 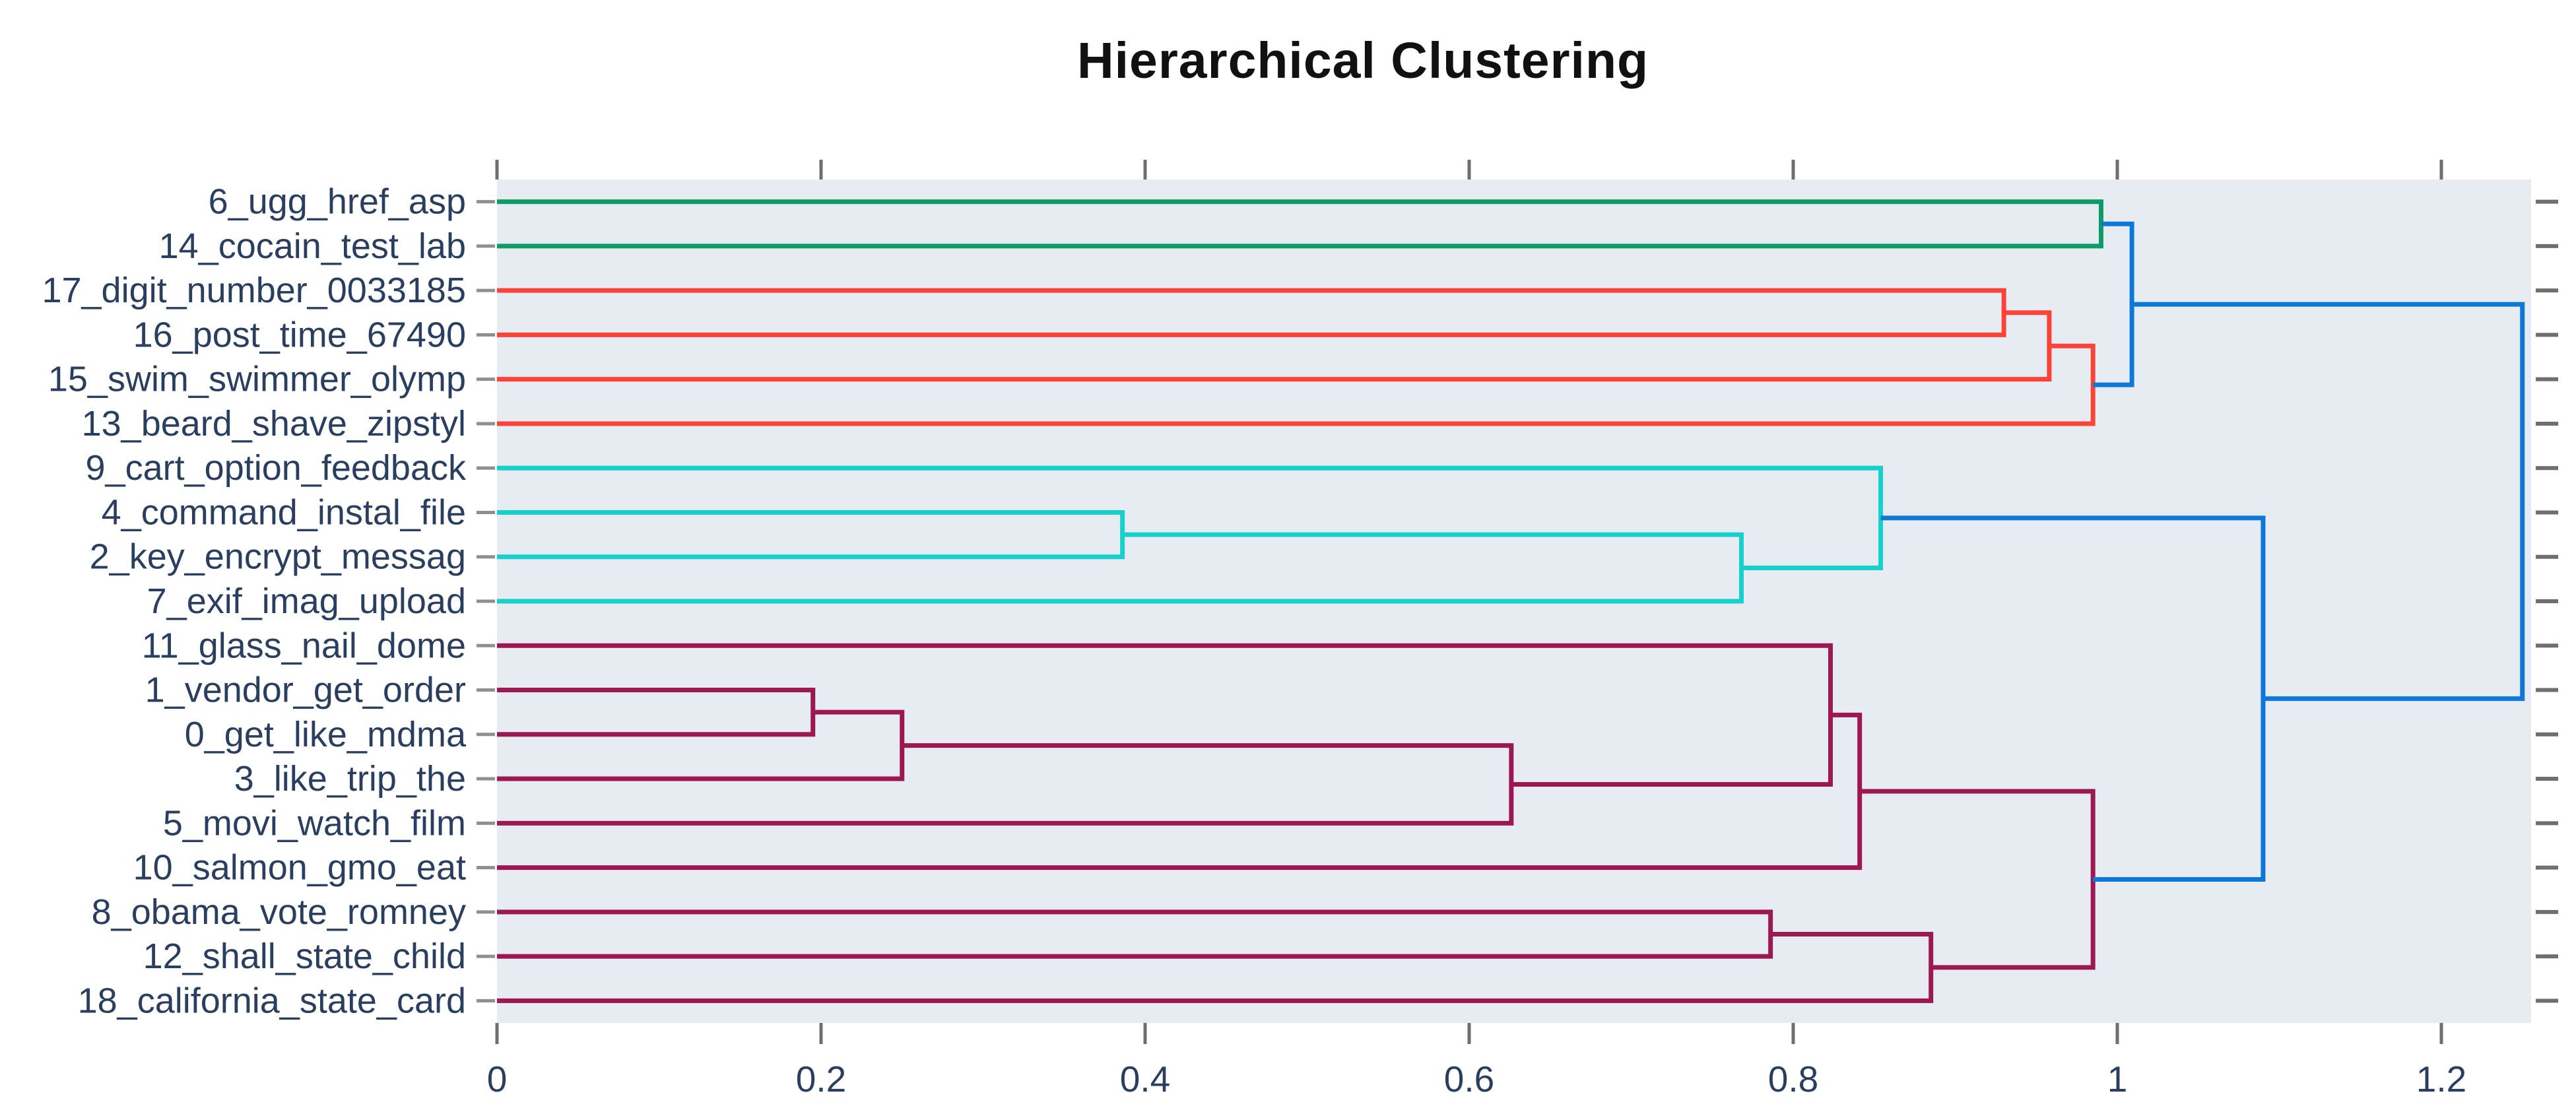 I want to click on x-tick-label: 1, so click(x=2117, y=1079).